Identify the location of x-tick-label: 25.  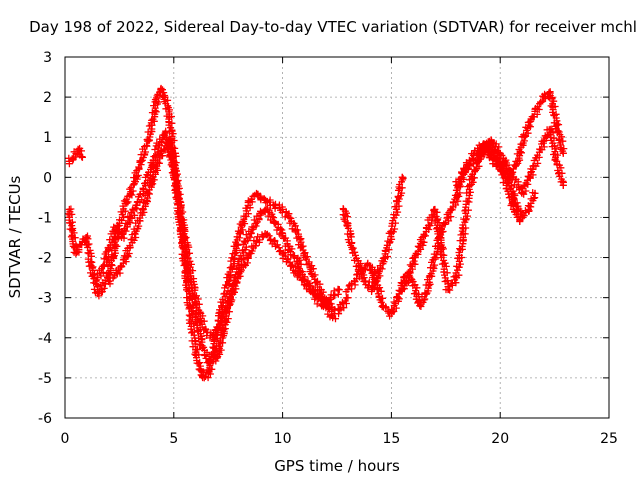
(609, 439).